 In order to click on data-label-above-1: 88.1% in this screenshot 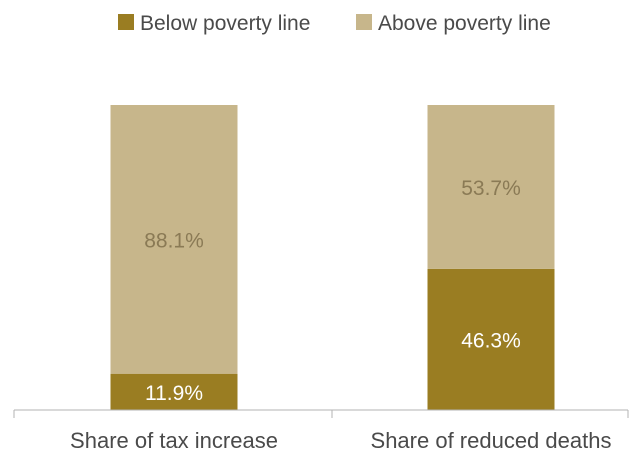, I will do `click(174, 240)`.